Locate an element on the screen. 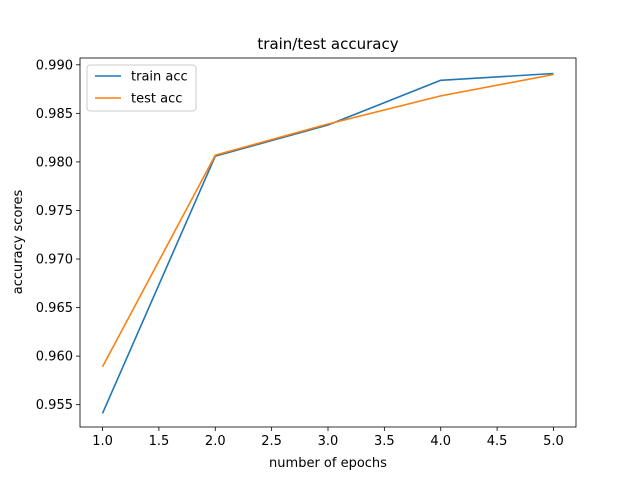 Image resolution: width=640 pixels, height=480 pixels. y-tick-label: 0.990 is located at coordinates (54, 65).